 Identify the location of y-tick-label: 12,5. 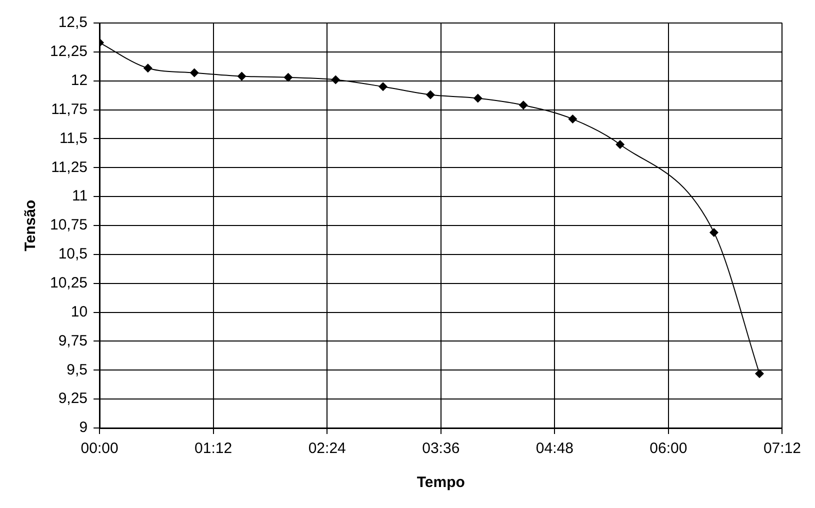
(73, 23).